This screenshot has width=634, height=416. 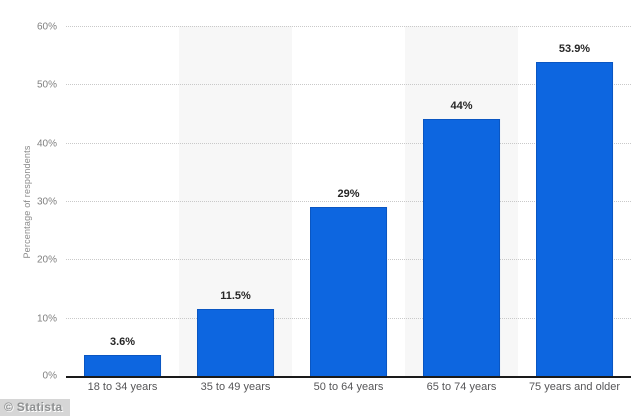 What do you see at coordinates (348, 193) in the screenshot?
I see `value-label: 29%` at bounding box center [348, 193].